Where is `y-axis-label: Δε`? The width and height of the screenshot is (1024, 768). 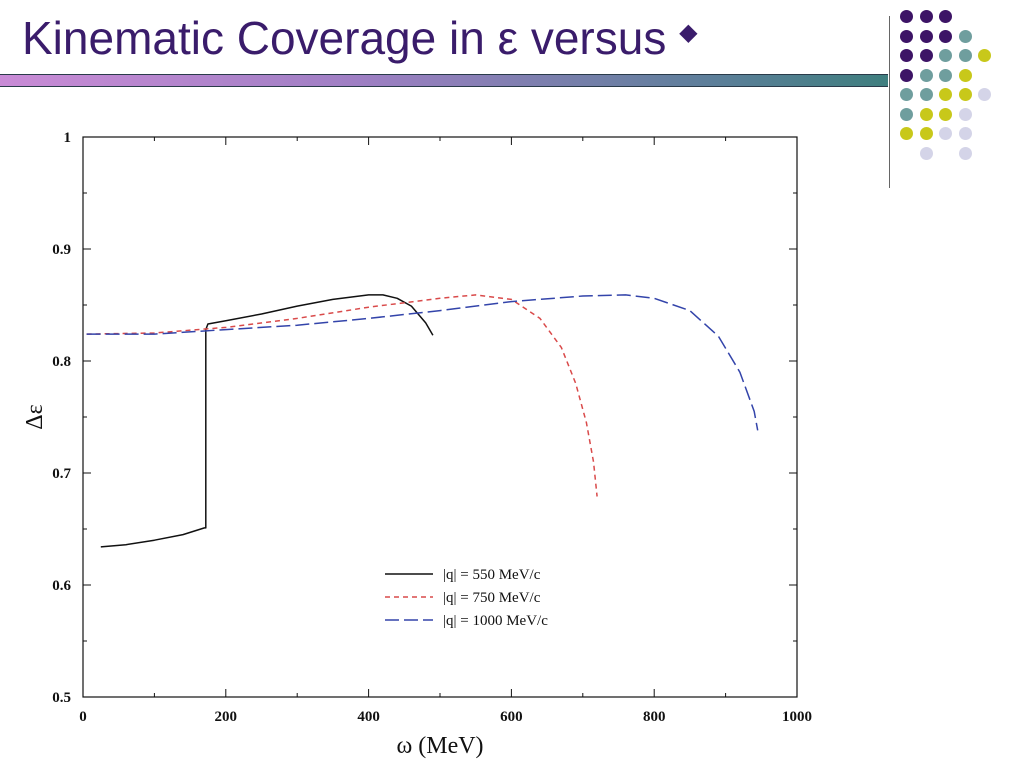 y-axis-label: Δε is located at coordinates (35, 417).